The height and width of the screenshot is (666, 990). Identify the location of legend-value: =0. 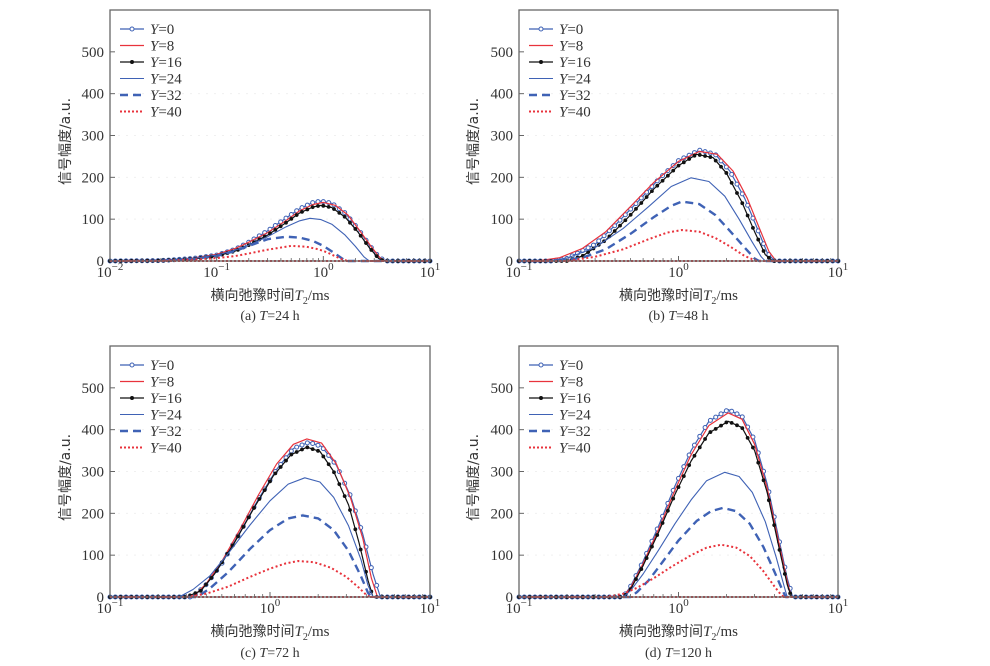
(166, 30).